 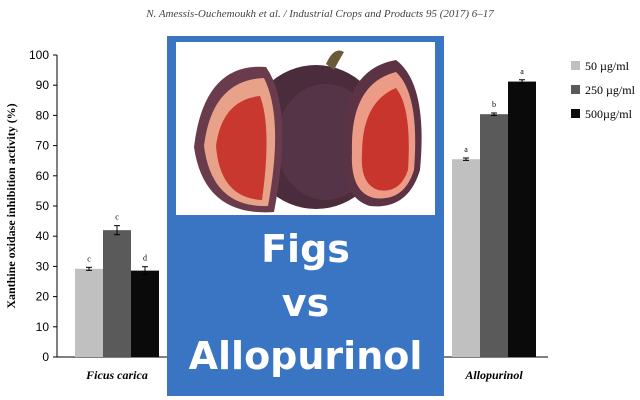 I want to click on y-axis-label: Xanthine oxidase inhibition activity (%), so click(x=11, y=205).